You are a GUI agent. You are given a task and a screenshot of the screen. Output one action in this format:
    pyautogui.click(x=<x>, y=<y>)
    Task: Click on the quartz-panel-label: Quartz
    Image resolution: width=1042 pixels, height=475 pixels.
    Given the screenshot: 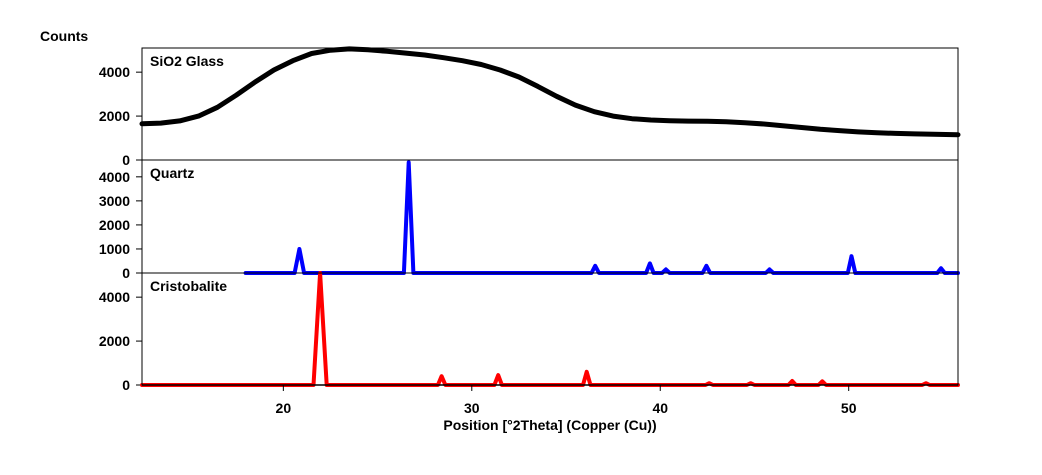 What is the action you would take?
    pyautogui.click(x=172, y=173)
    